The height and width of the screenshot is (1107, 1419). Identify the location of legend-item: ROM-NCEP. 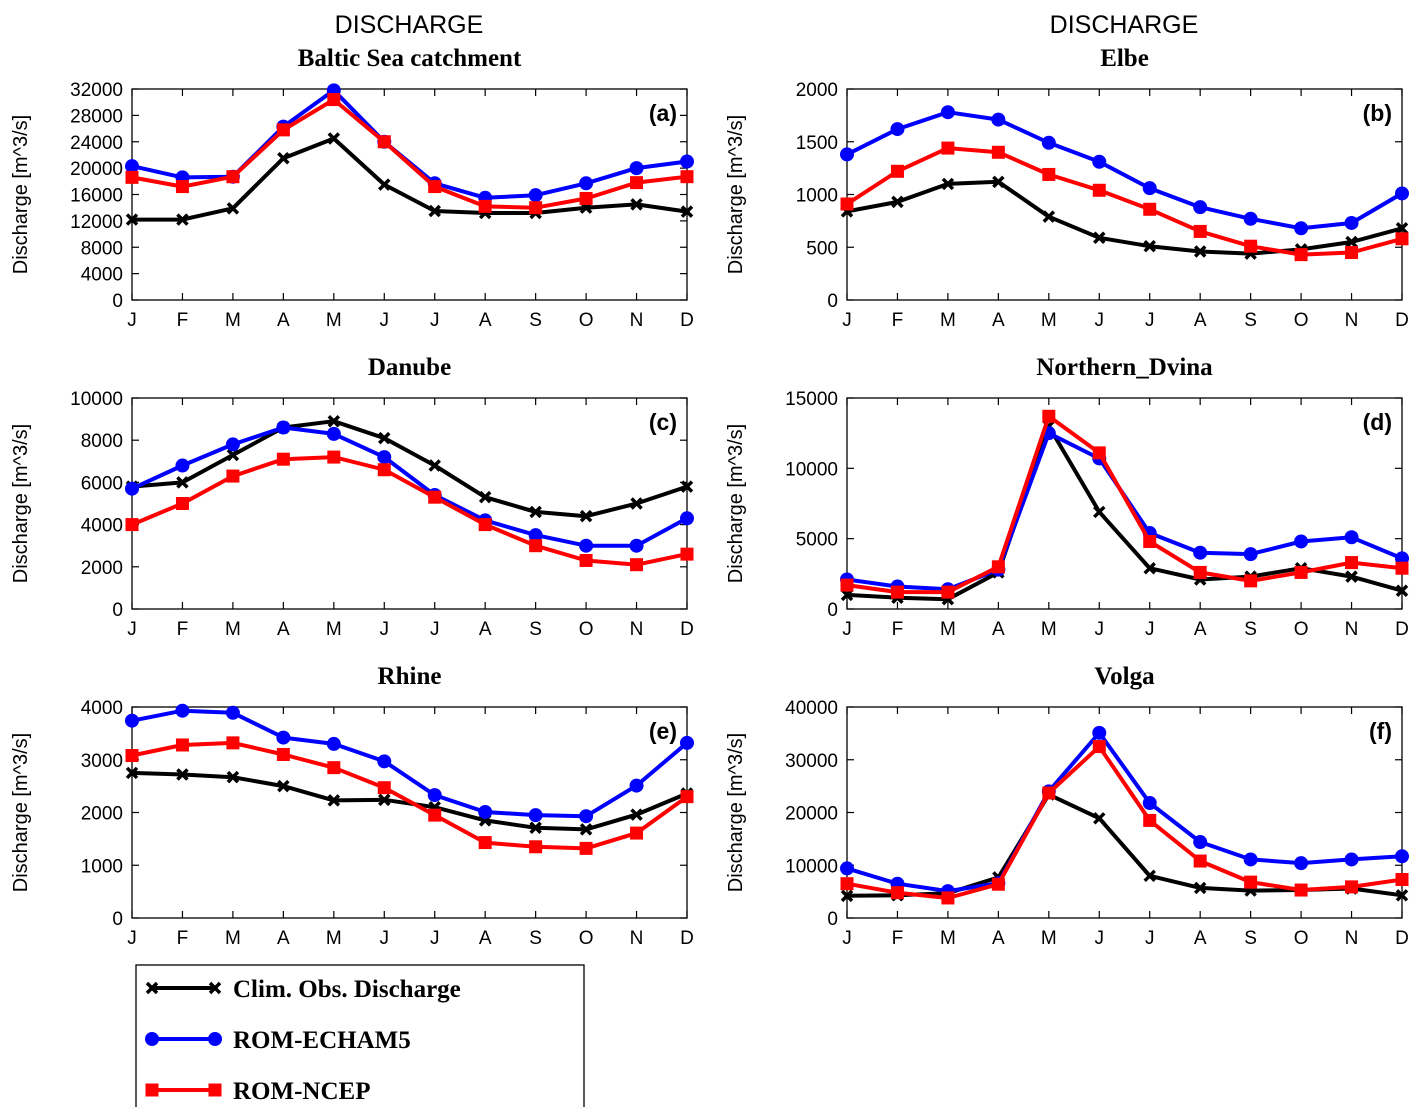
(257, 1091).